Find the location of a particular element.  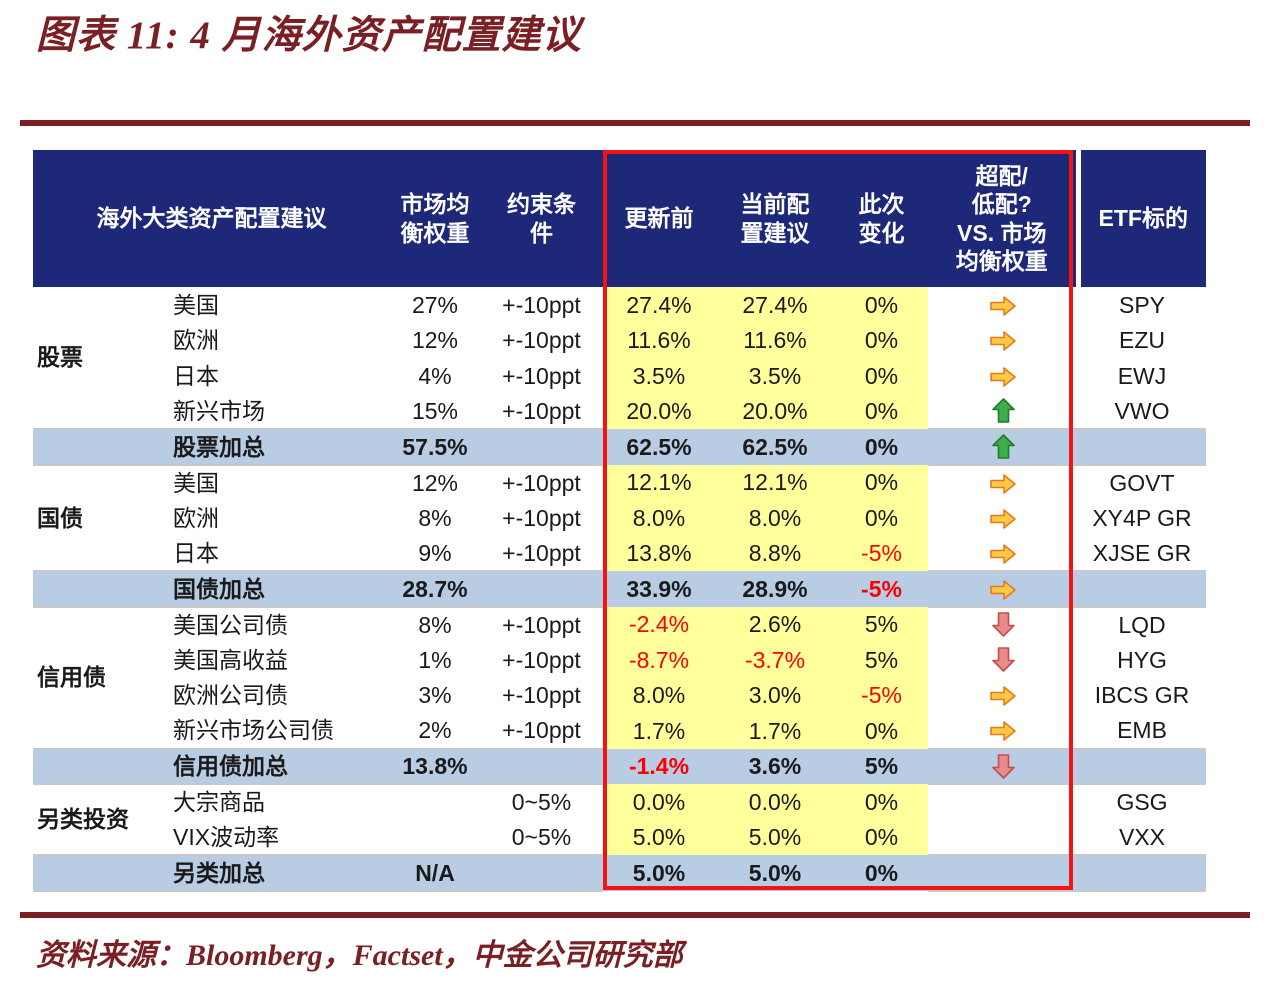

pre-update-header: 更新前 is located at coordinates (659, 218).